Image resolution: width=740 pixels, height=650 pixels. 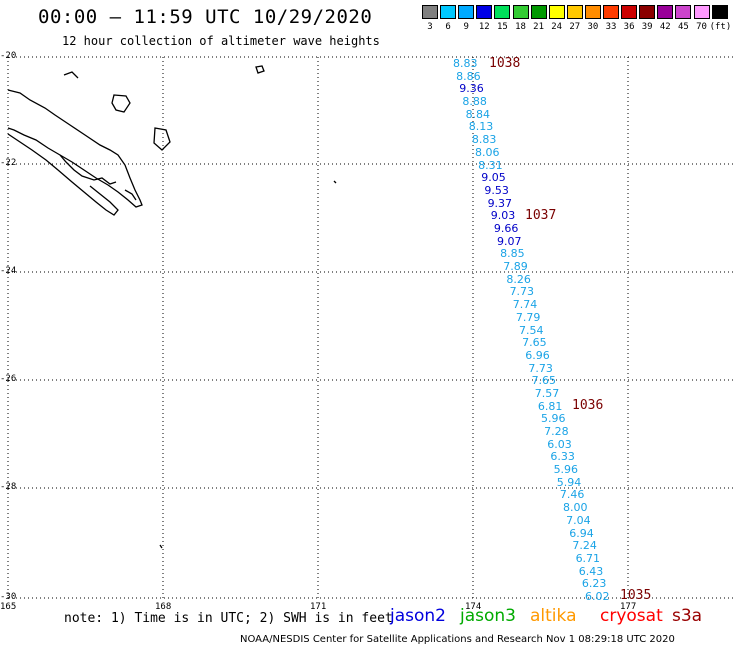 What do you see at coordinates (473, 607) in the screenshot?
I see `longitude-label: 174` at bounding box center [473, 607].